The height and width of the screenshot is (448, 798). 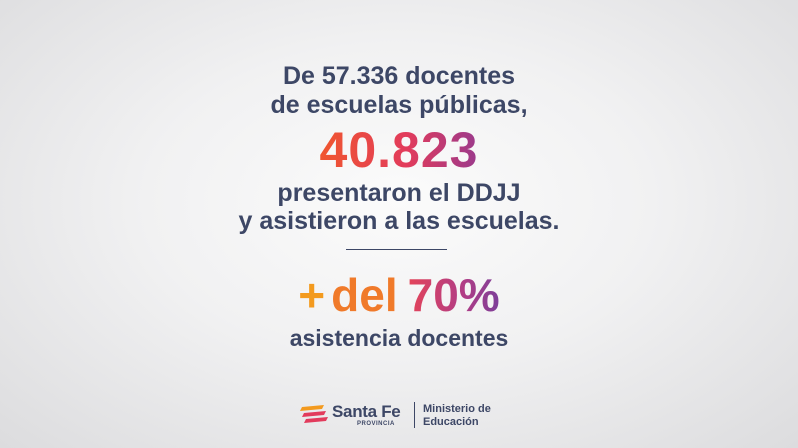 I want to click on headline-line-2: de escuelas públicas,, so click(x=399, y=105).